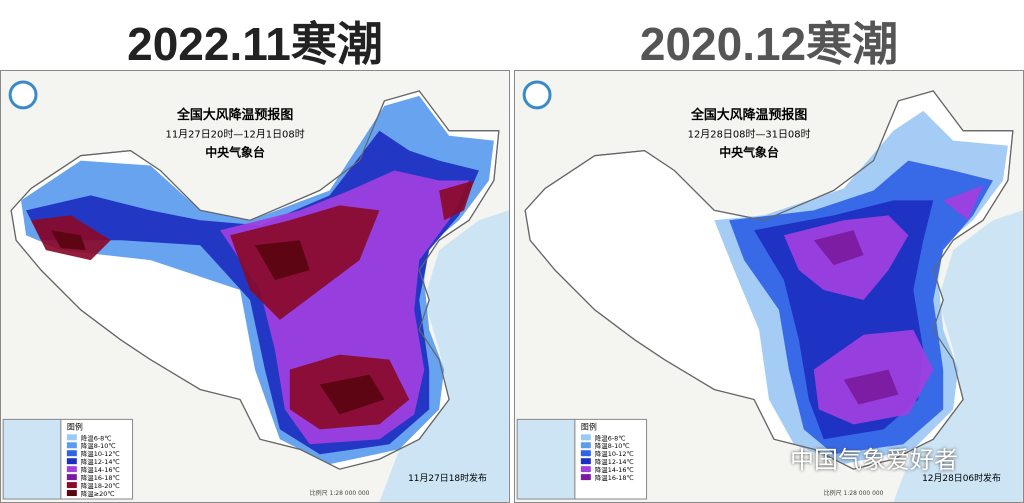  I want to click on map-period: 11月27日20时—12月1日08时, so click(235, 135).